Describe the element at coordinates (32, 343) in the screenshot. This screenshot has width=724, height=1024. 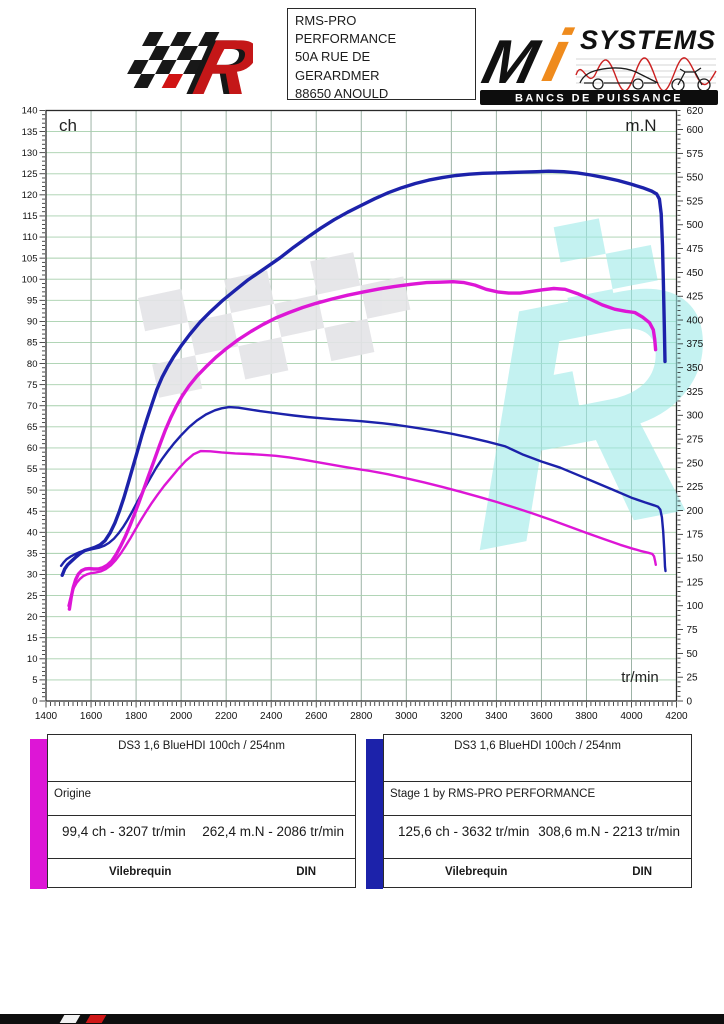
I see `svg-text: 85` at that location.